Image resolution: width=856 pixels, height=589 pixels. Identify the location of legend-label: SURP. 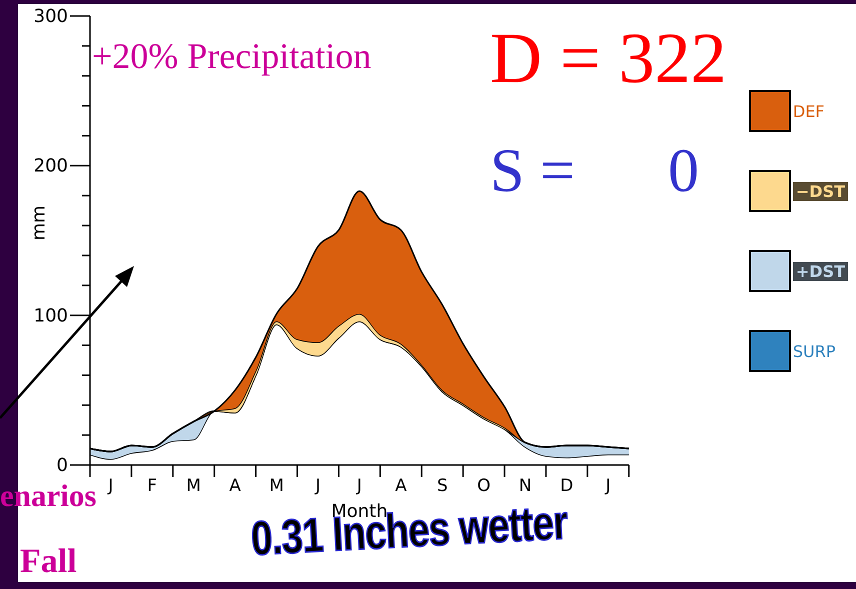
(814, 351).